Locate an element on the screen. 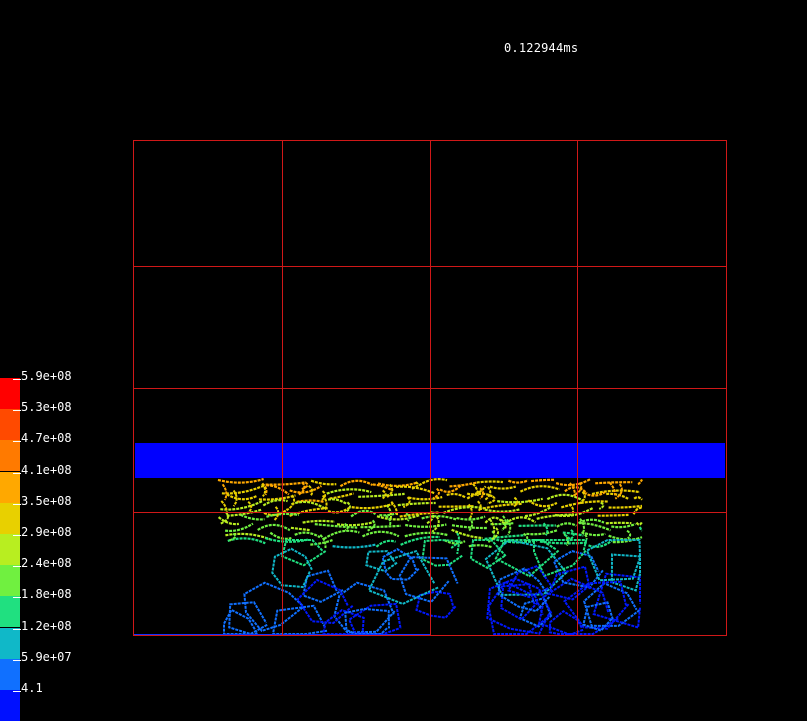 The image size is (807, 721). legend-label: 2.9e+08 is located at coordinates (46, 532).